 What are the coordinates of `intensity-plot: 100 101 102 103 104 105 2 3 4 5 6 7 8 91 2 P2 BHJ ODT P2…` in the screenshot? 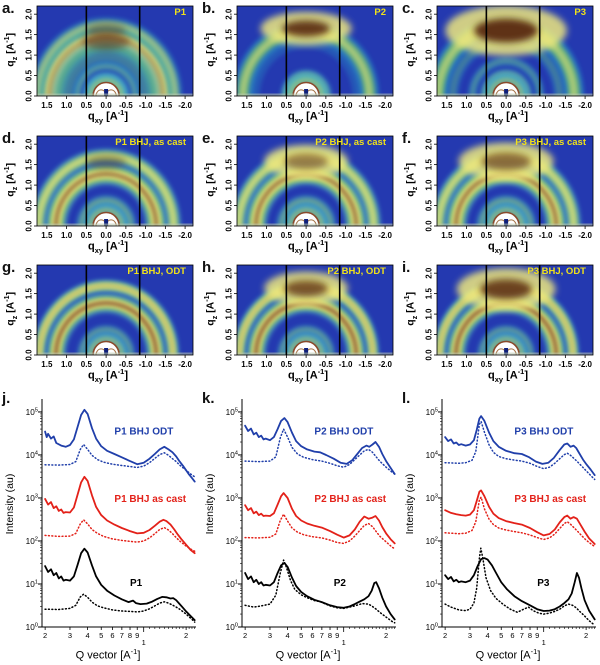 It's located at (311, 523).